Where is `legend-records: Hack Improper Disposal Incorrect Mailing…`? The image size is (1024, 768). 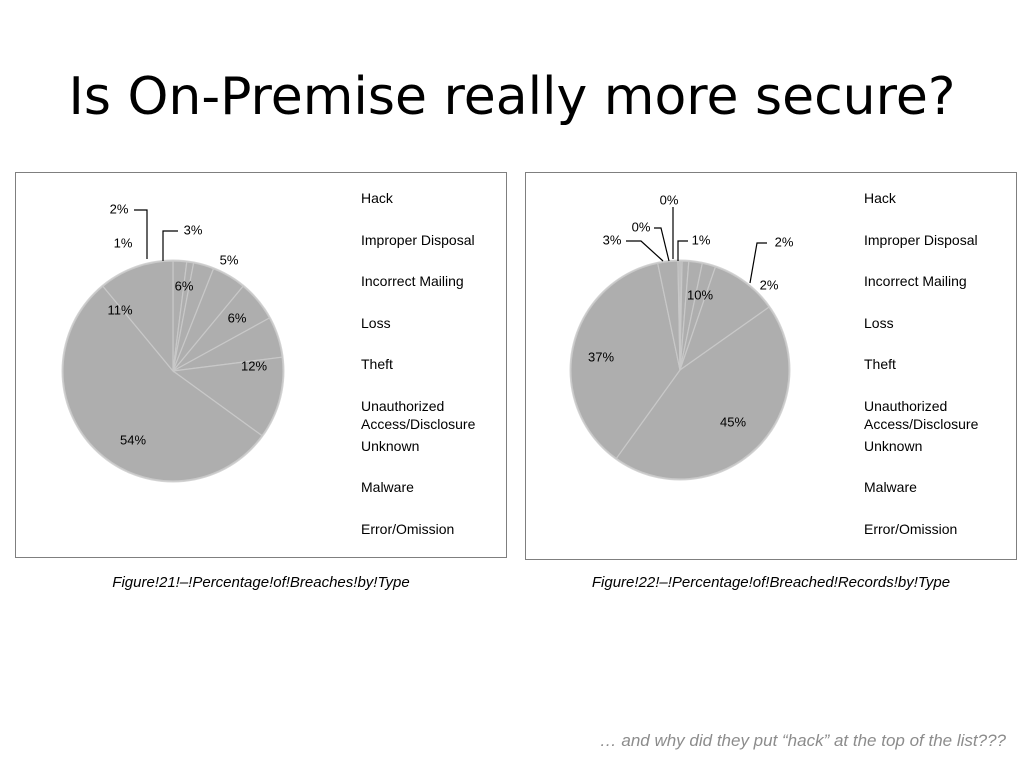
legend-records: Hack Improper Disposal Incorrect Mailing… is located at coordinates (939, 363).